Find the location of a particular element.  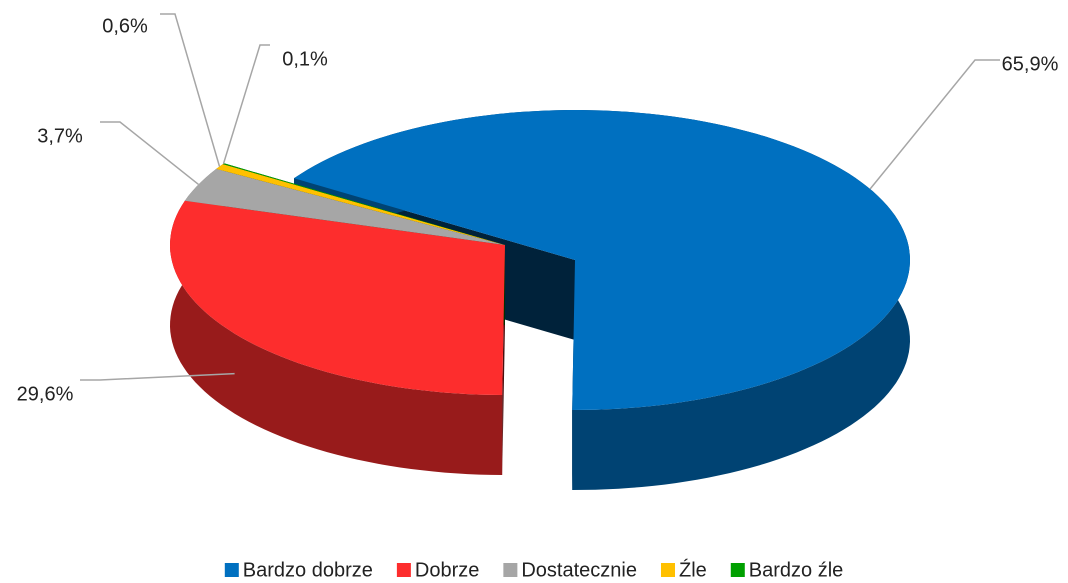

legend-label: Bardzo źle is located at coordinates (796, 570).